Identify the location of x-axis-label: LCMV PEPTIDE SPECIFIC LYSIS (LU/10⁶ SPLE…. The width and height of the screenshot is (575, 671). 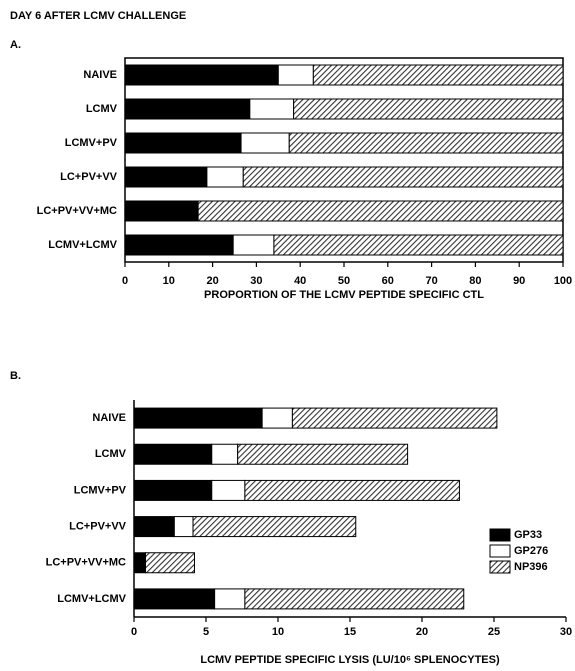
(350, 660).